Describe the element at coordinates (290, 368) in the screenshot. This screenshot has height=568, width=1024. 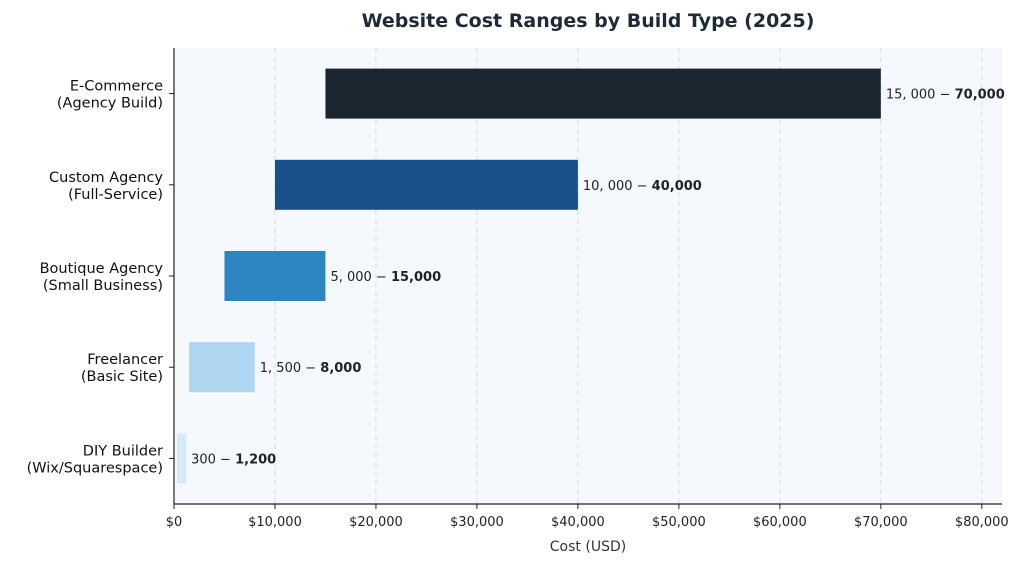
I see `range-low-label: 1, 500 −` at that location.